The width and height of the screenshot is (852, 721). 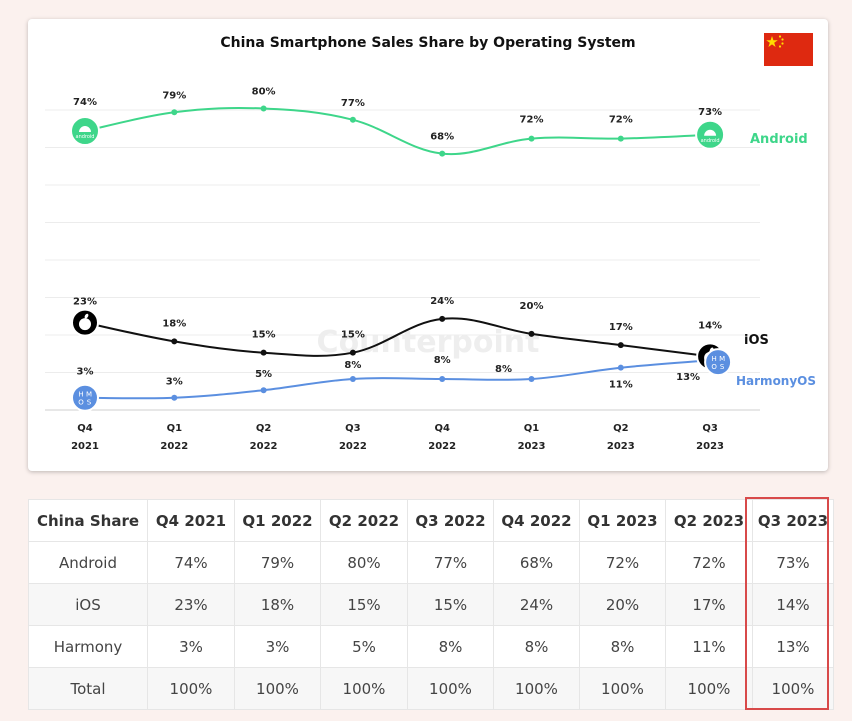 What do you see at coordinates (431, 562) in the screenshot?
I see `table-row: Android 74% 79% 80% 77% 68% 72% 72% 73%` at bounding box center [431, 562].